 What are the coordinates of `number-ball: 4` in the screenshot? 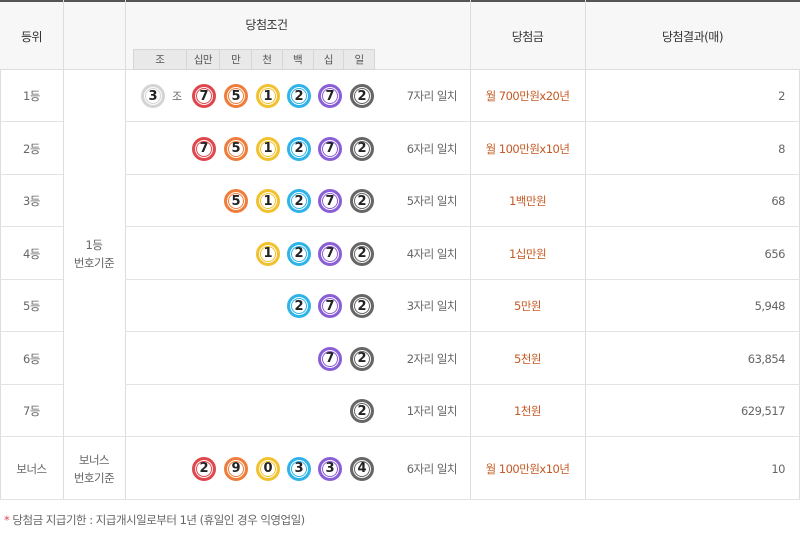 It's located at (362, 468).